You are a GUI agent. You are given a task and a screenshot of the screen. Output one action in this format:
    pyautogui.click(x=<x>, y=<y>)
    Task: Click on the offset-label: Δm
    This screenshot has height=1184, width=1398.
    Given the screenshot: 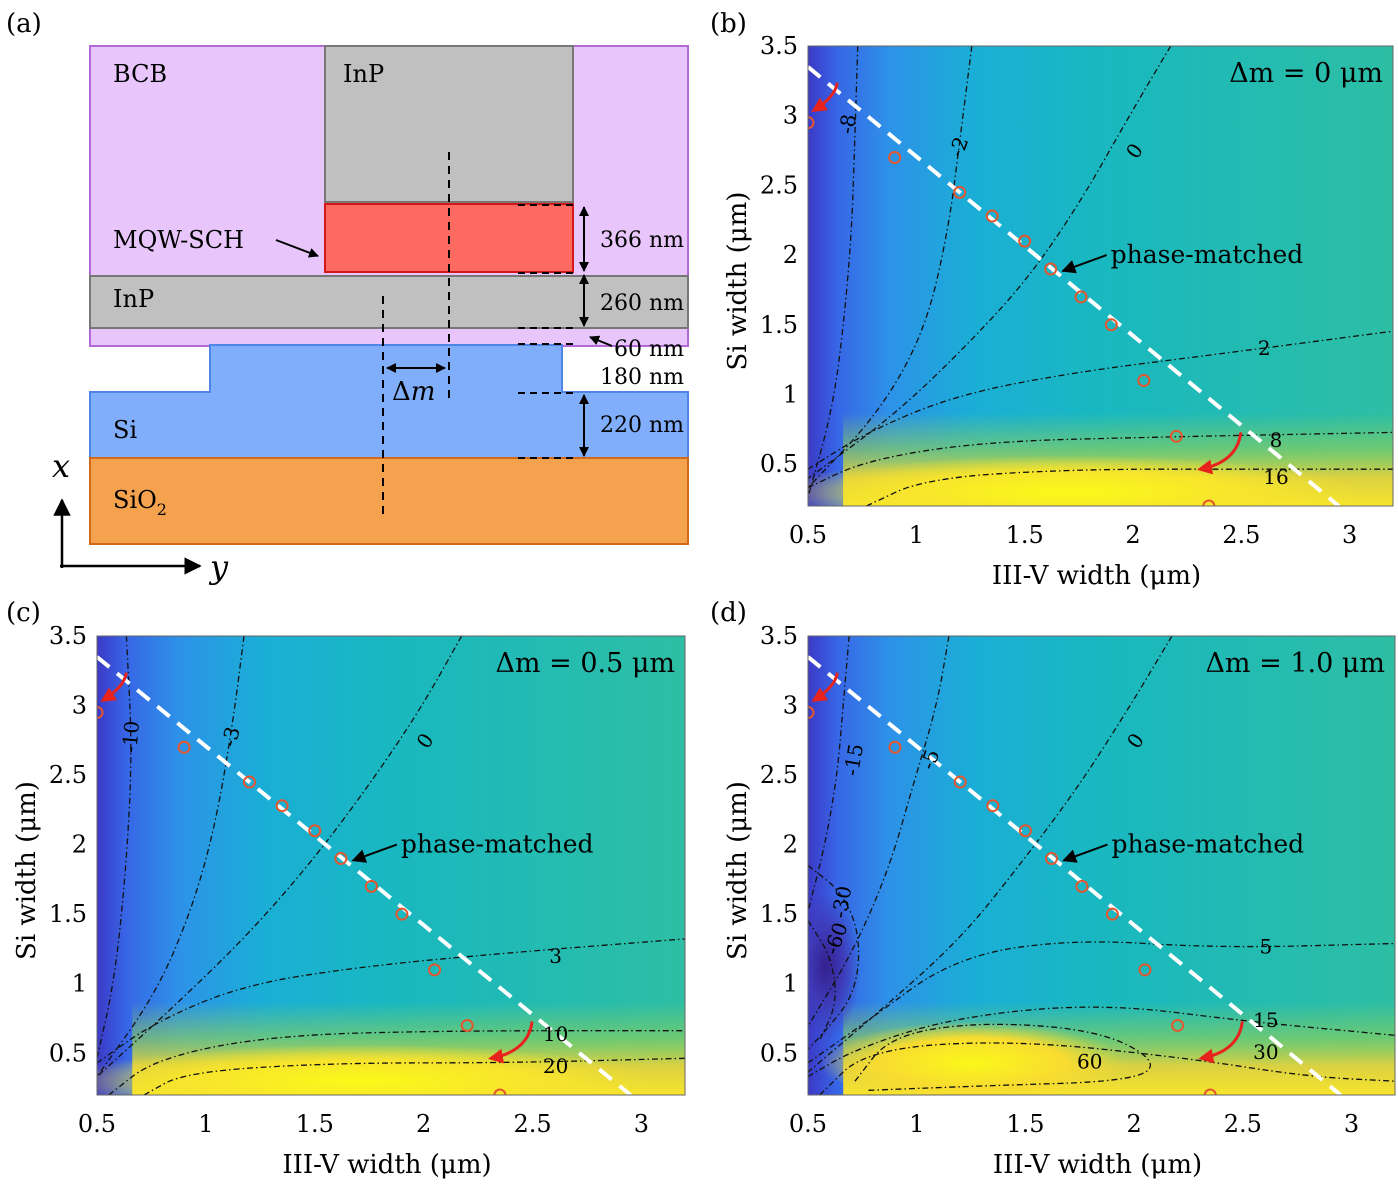 What is the action you would take?
    pyautogui.click(x=413, y=392)
    